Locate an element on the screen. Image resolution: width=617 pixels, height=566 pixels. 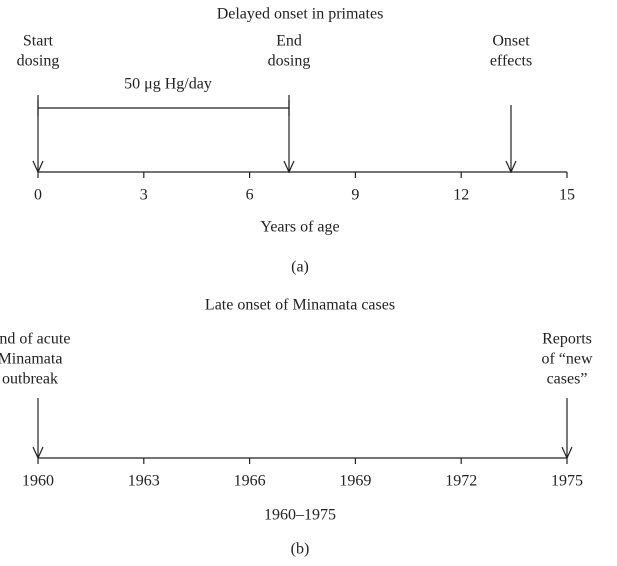
axis-label: Years of age is located at coordinates (299, 227).